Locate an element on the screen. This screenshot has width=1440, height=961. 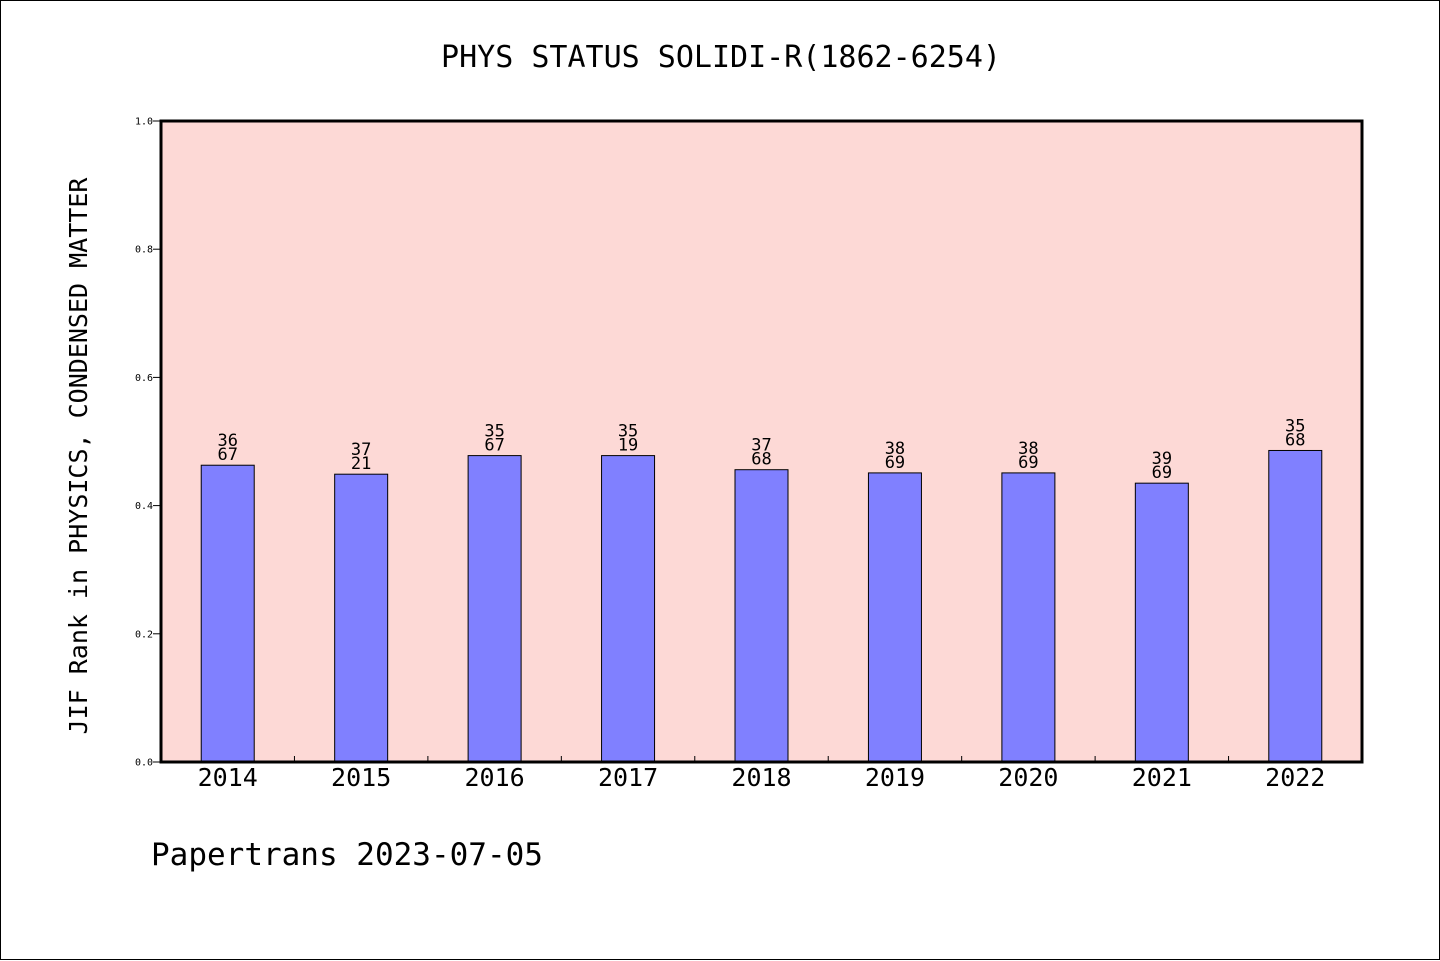
x-axis: 2014 2015 2016 2017 2018 2019 2020 2021 2022 is located at coordinates (761, 774).